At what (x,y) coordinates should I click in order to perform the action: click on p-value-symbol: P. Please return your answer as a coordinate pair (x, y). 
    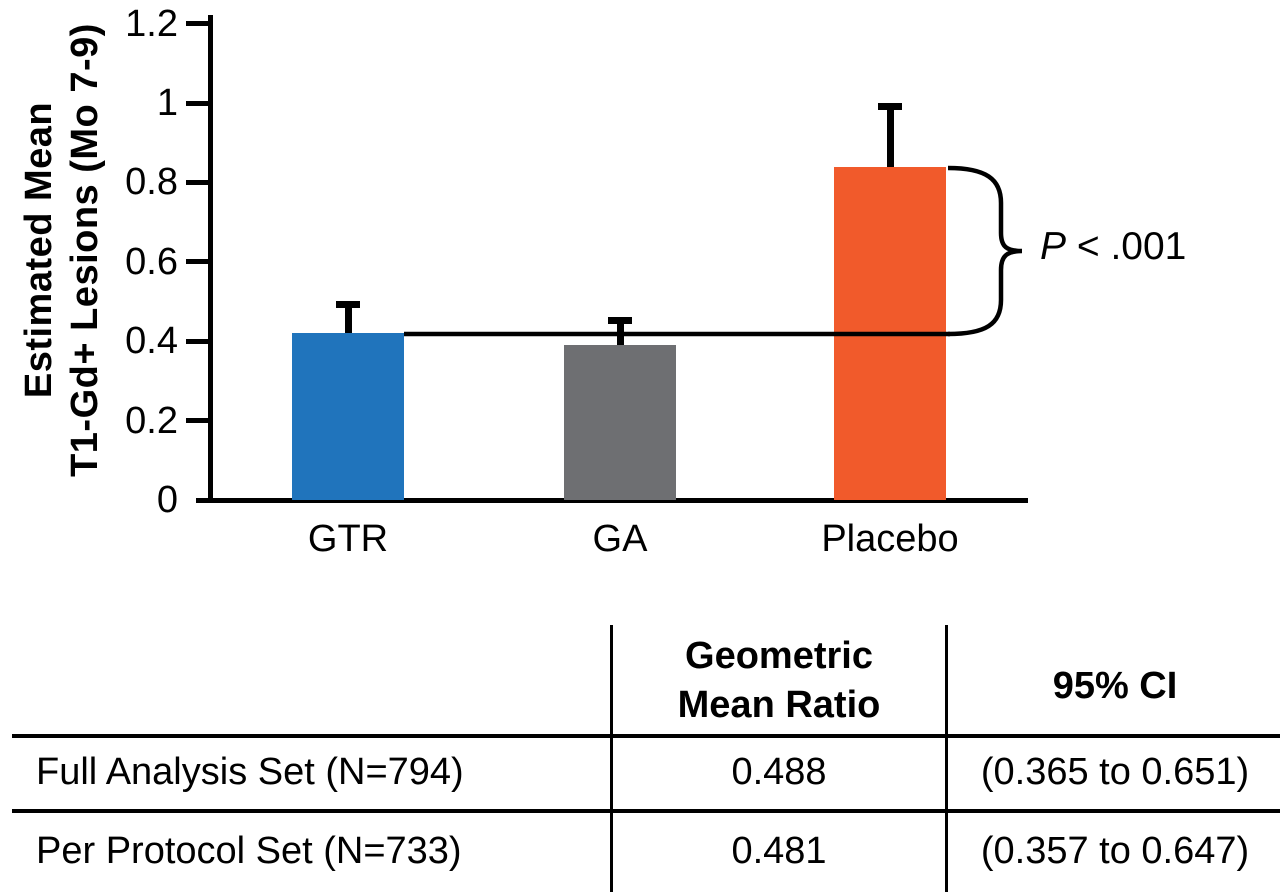
    Looking at the image, I should click on (1053, 246).